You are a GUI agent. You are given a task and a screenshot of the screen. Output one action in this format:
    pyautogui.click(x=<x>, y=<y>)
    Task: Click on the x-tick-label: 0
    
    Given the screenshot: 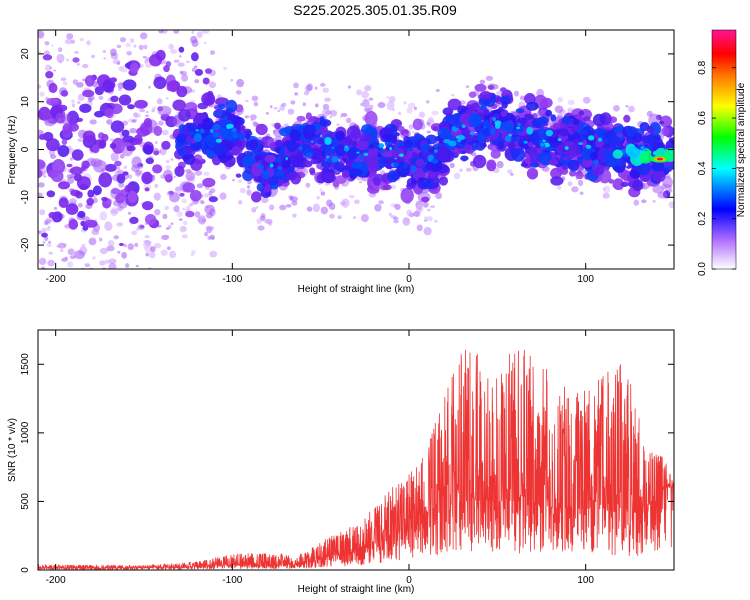 What is the action you would take?
    pyautogui.click(x=409, y=279)
    